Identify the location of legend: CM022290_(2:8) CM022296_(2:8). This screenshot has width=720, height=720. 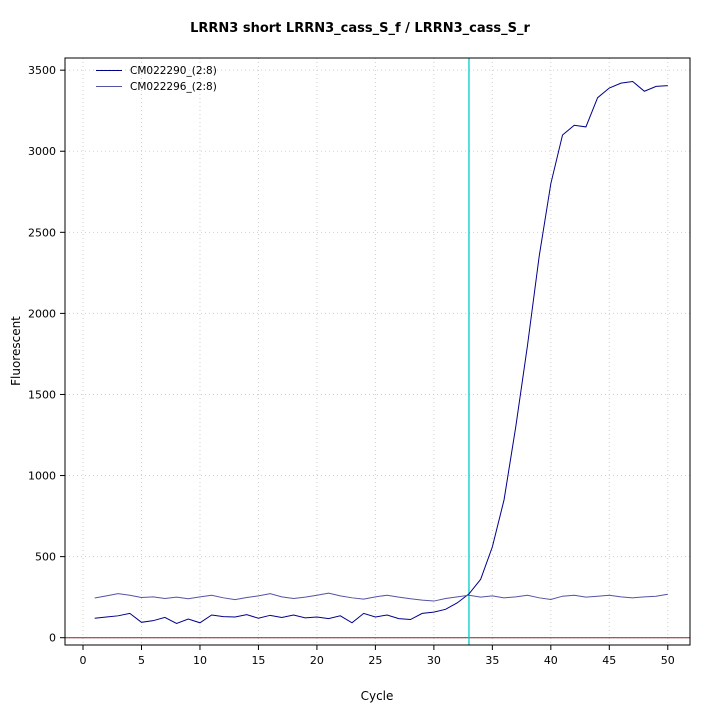
(156, 78).